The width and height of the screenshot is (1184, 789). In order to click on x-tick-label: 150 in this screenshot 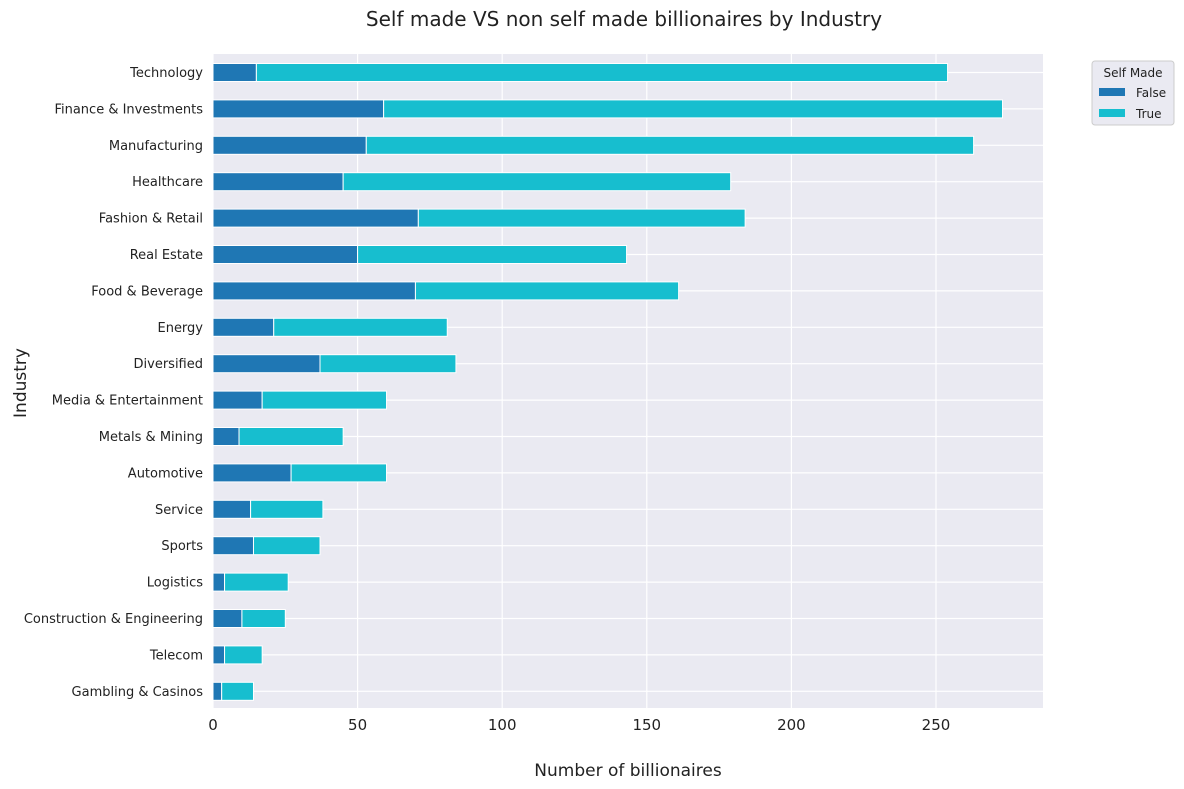, I will do `click(646, 725)`.